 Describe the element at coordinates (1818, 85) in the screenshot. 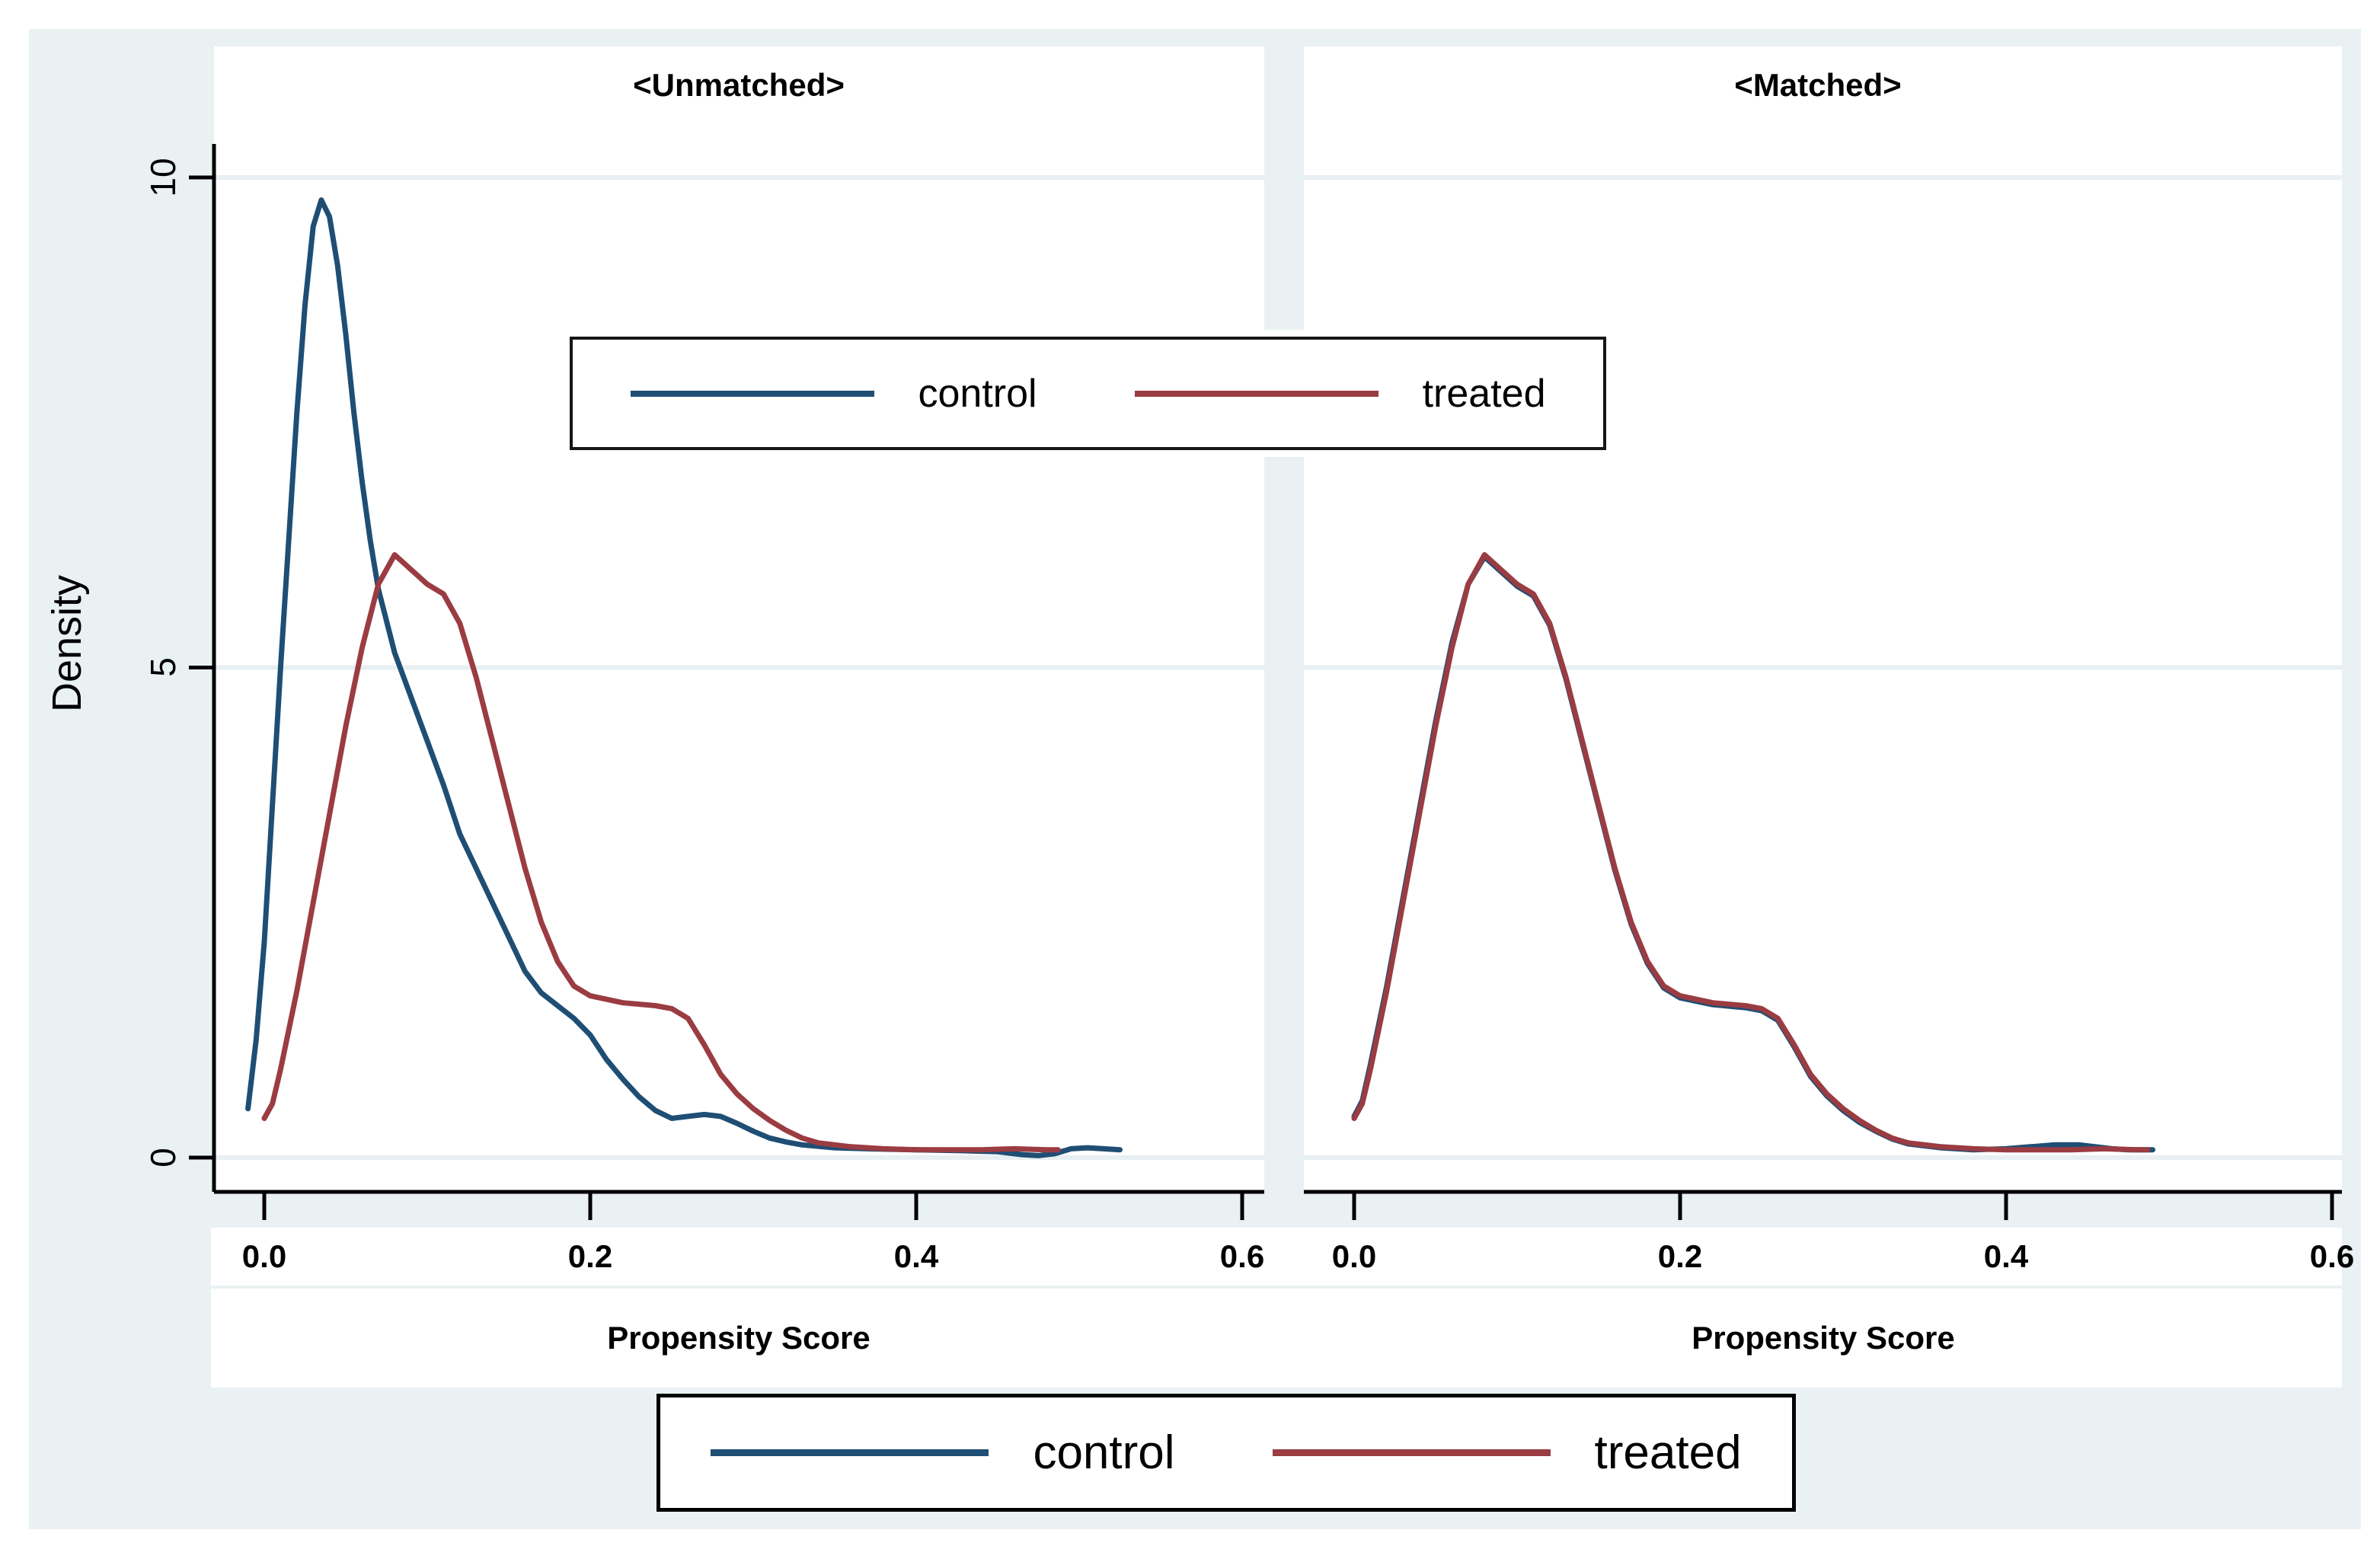

I see `panel-title-matched: <Matched>` at that location.